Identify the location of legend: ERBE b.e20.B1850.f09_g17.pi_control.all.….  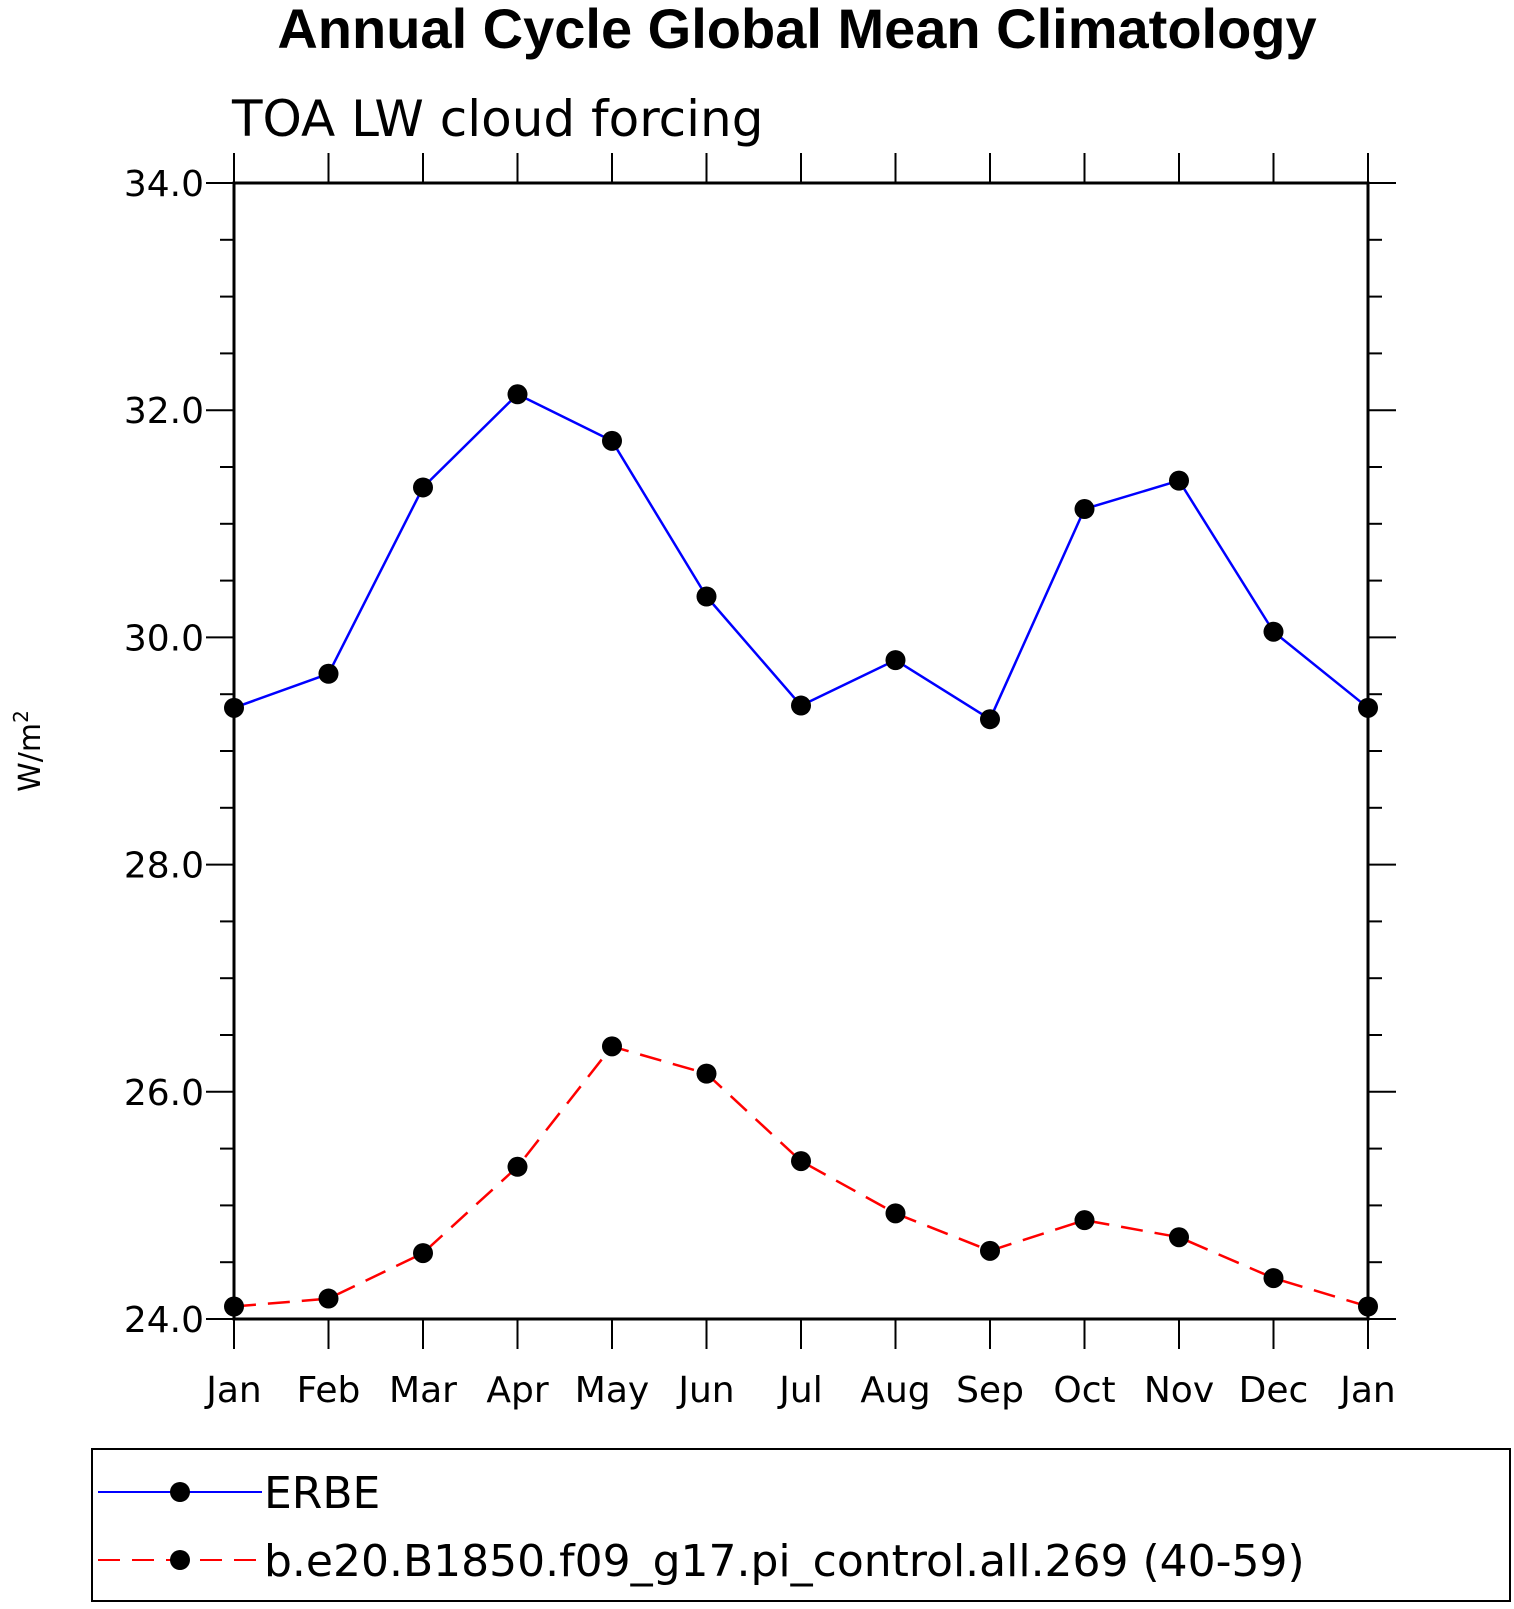
(801, 1525).